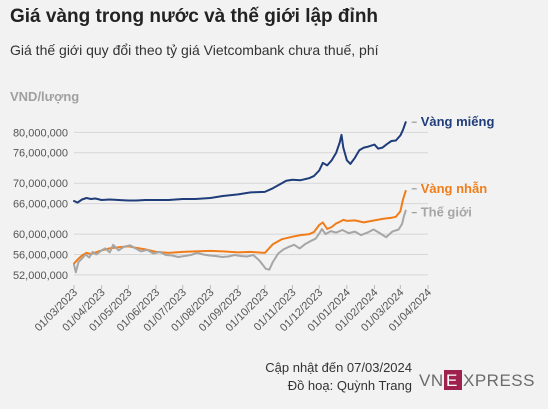  I want to click on vnexpress-logo: VN E XPRESS, so click(477, 380).